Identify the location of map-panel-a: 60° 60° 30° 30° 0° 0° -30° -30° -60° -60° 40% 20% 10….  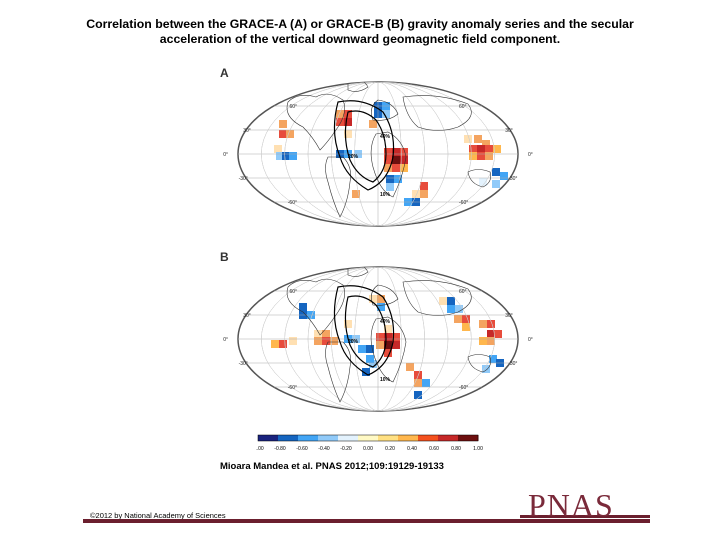
(378, 154).